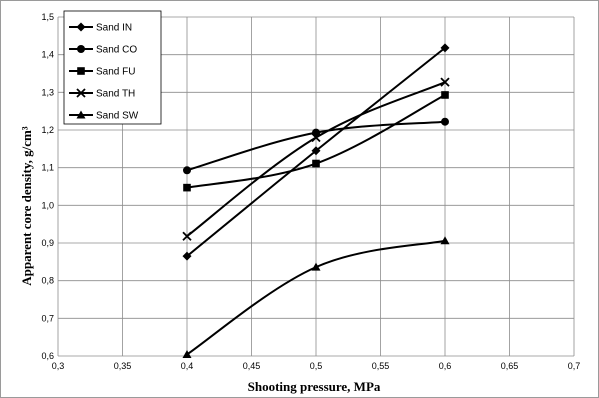 Image resolution: width=599 pixels, height=398 pixels. I want to click on y-tick-label: 1,3, so click(47, 92).